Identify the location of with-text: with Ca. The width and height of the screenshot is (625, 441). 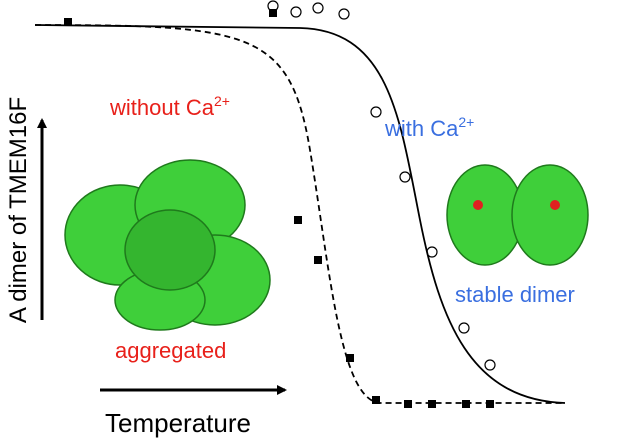
(421, 128).